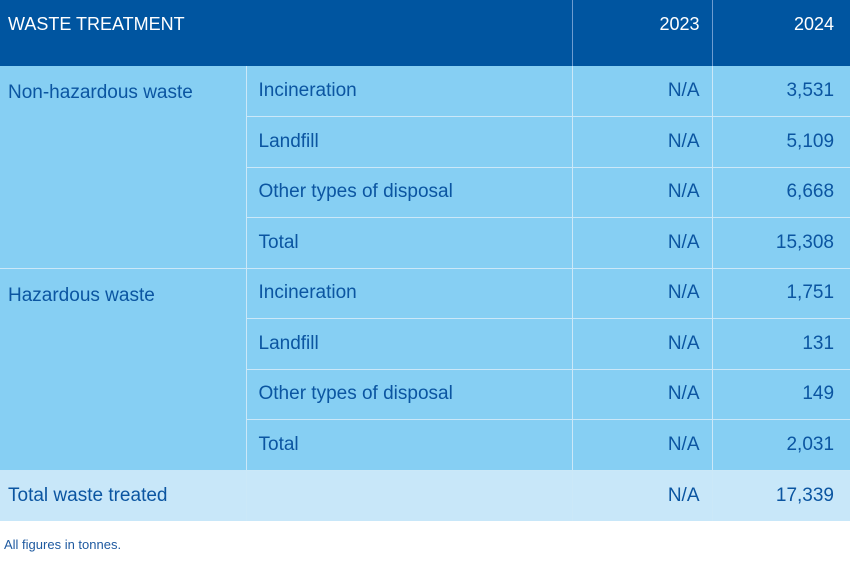 This screenshot has width=850, height=562. I want to click on total-label: Total waste treated, so click(123, 495).